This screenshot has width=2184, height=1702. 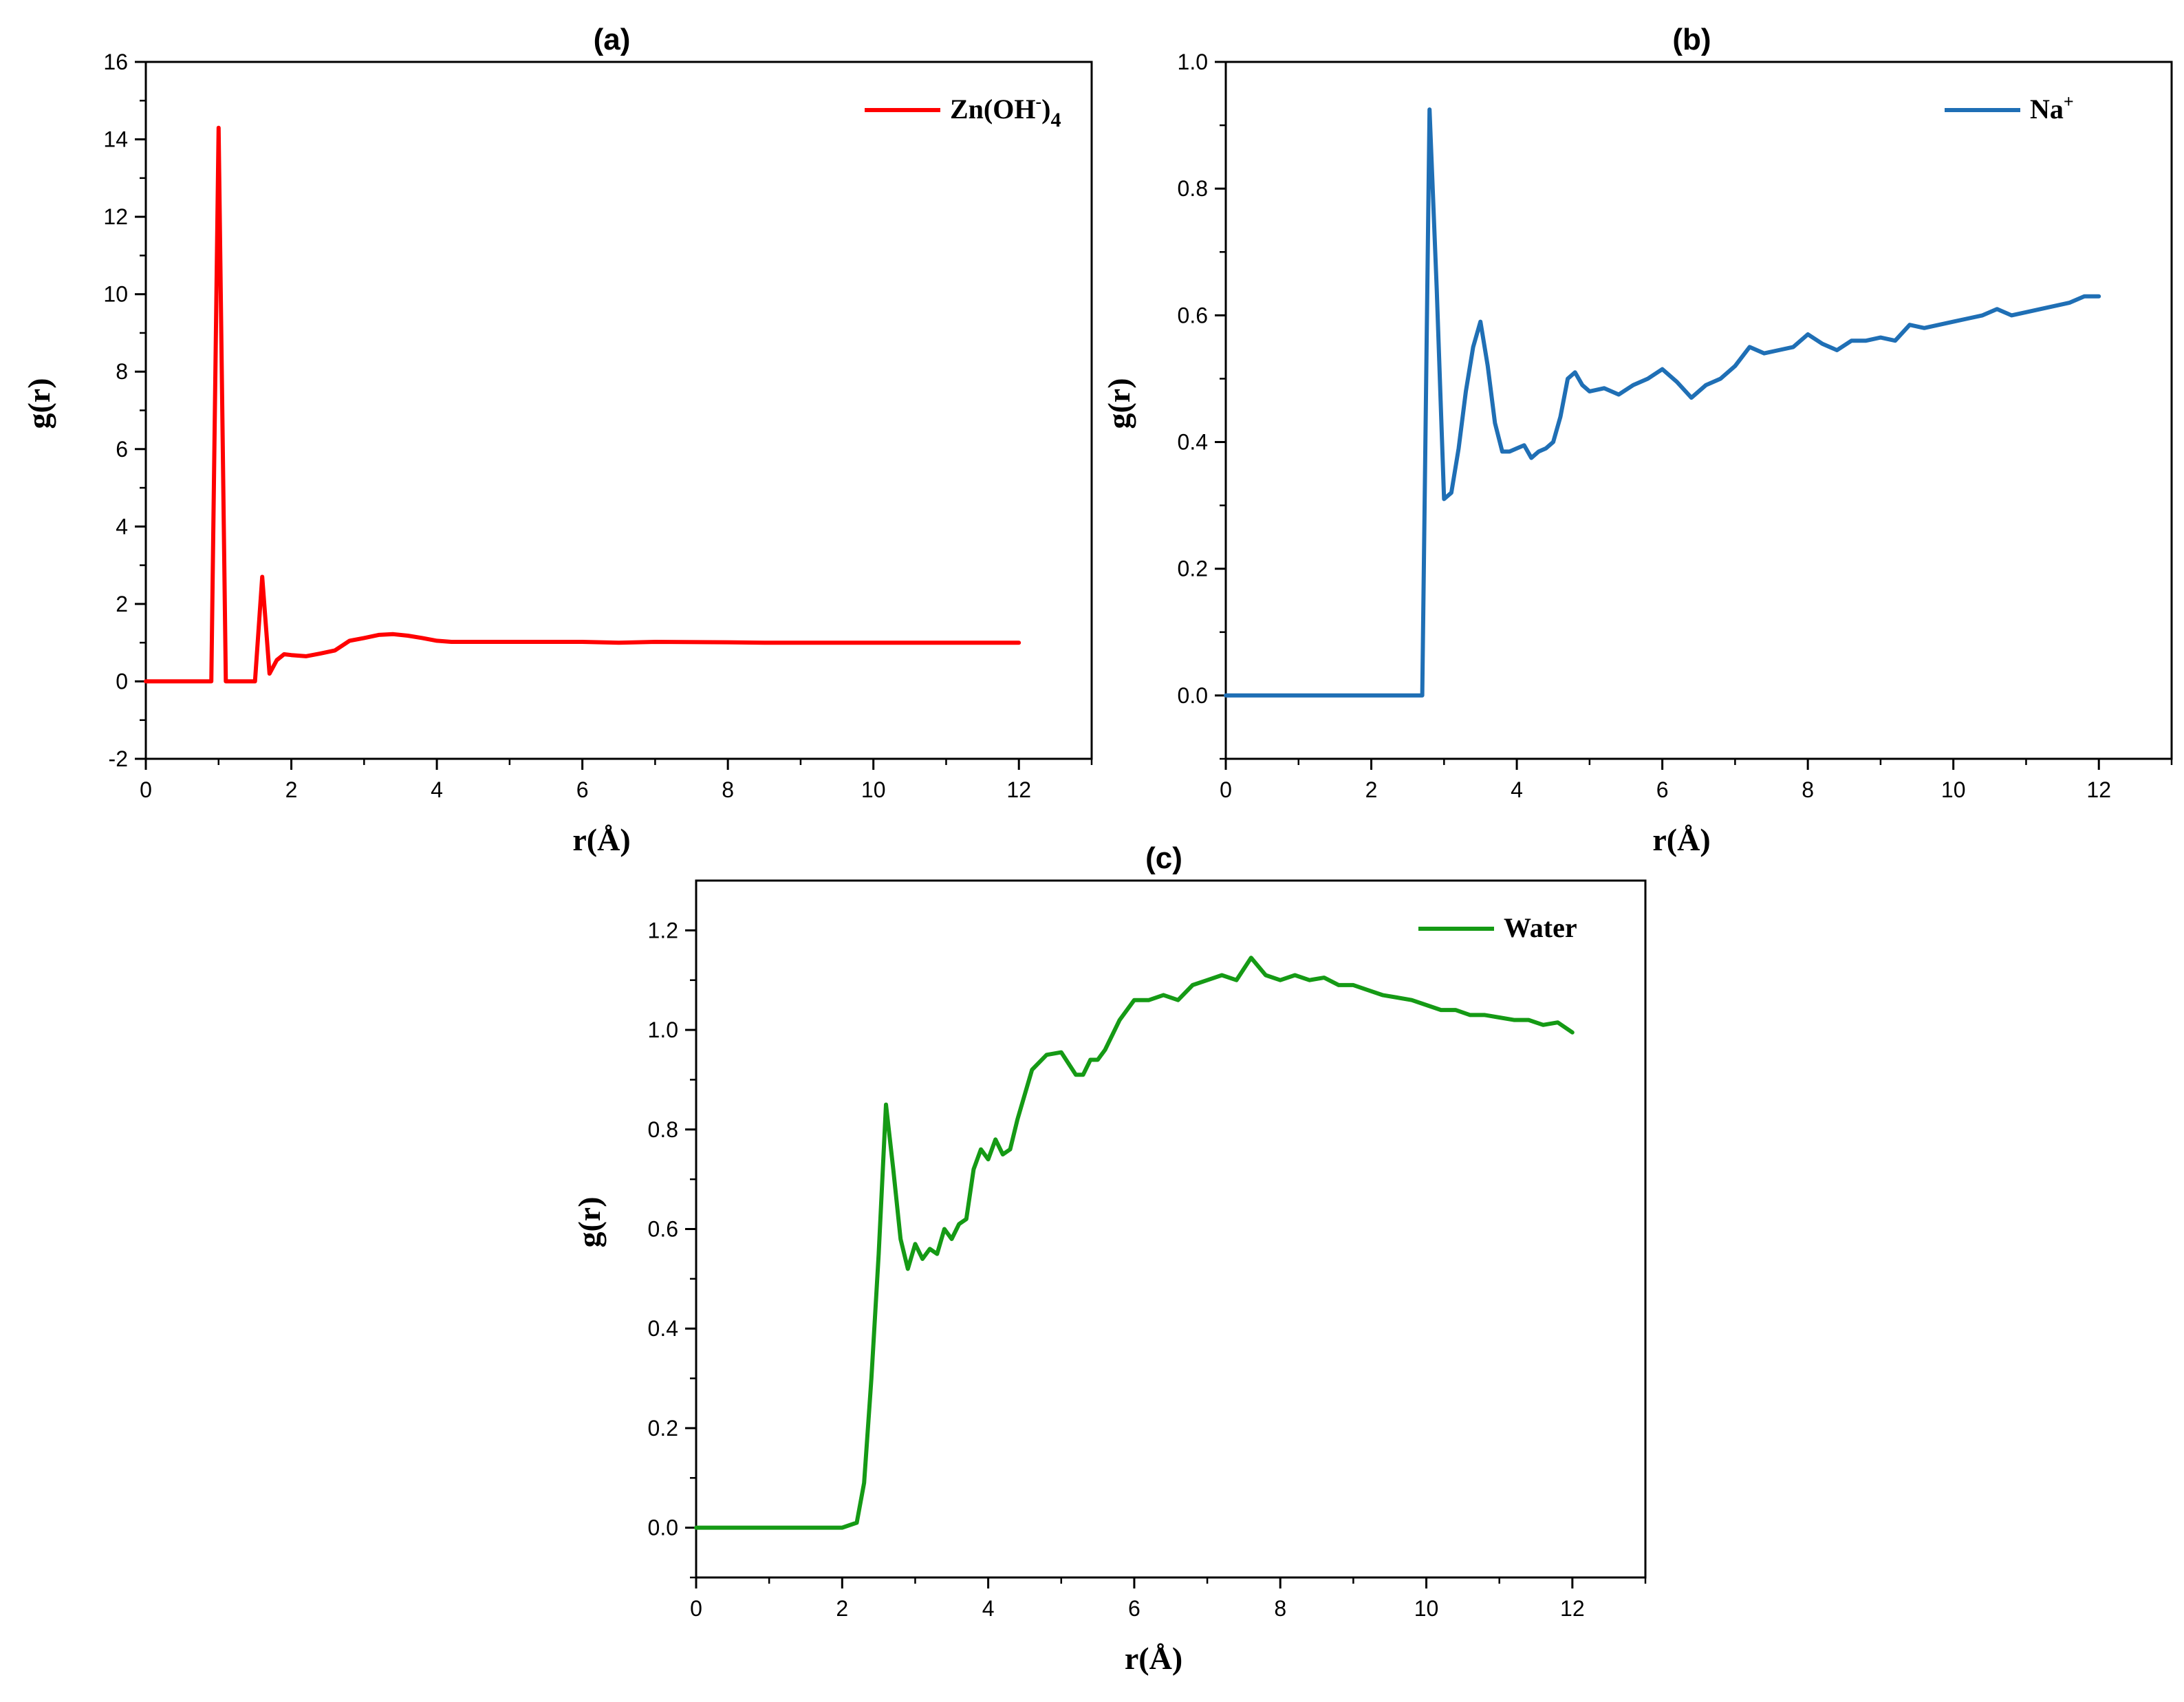 I want to click on panel-title: (c), so click(x=1163, y=858).